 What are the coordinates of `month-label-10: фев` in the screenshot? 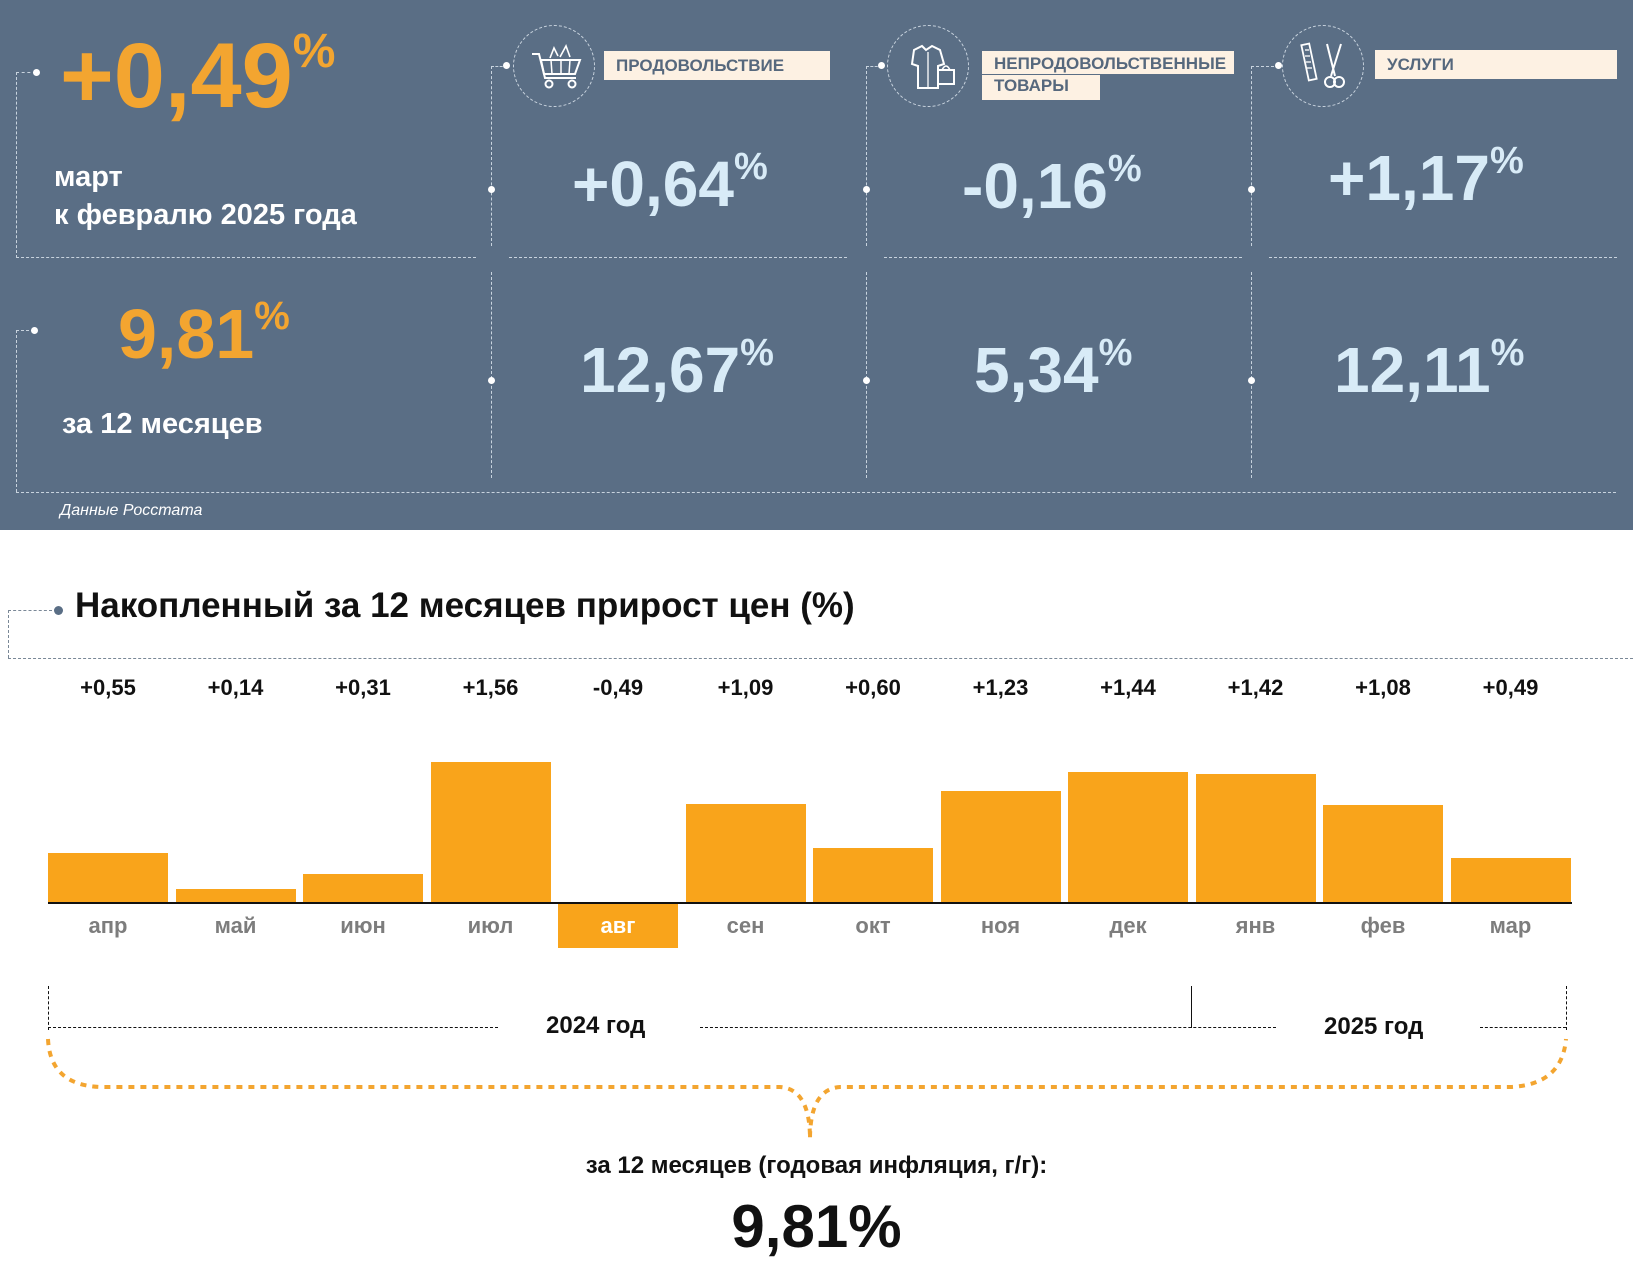 It's located at (1383, 925).